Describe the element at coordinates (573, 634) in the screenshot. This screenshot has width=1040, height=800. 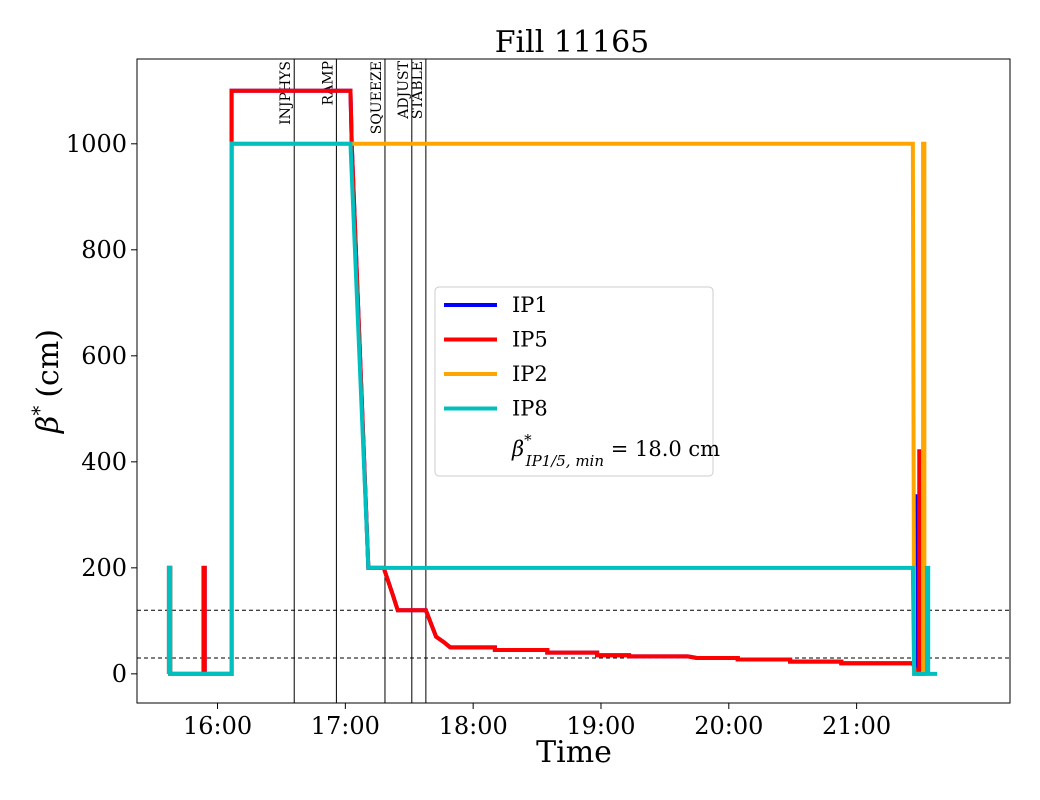
I see `reference-lines` at that location.